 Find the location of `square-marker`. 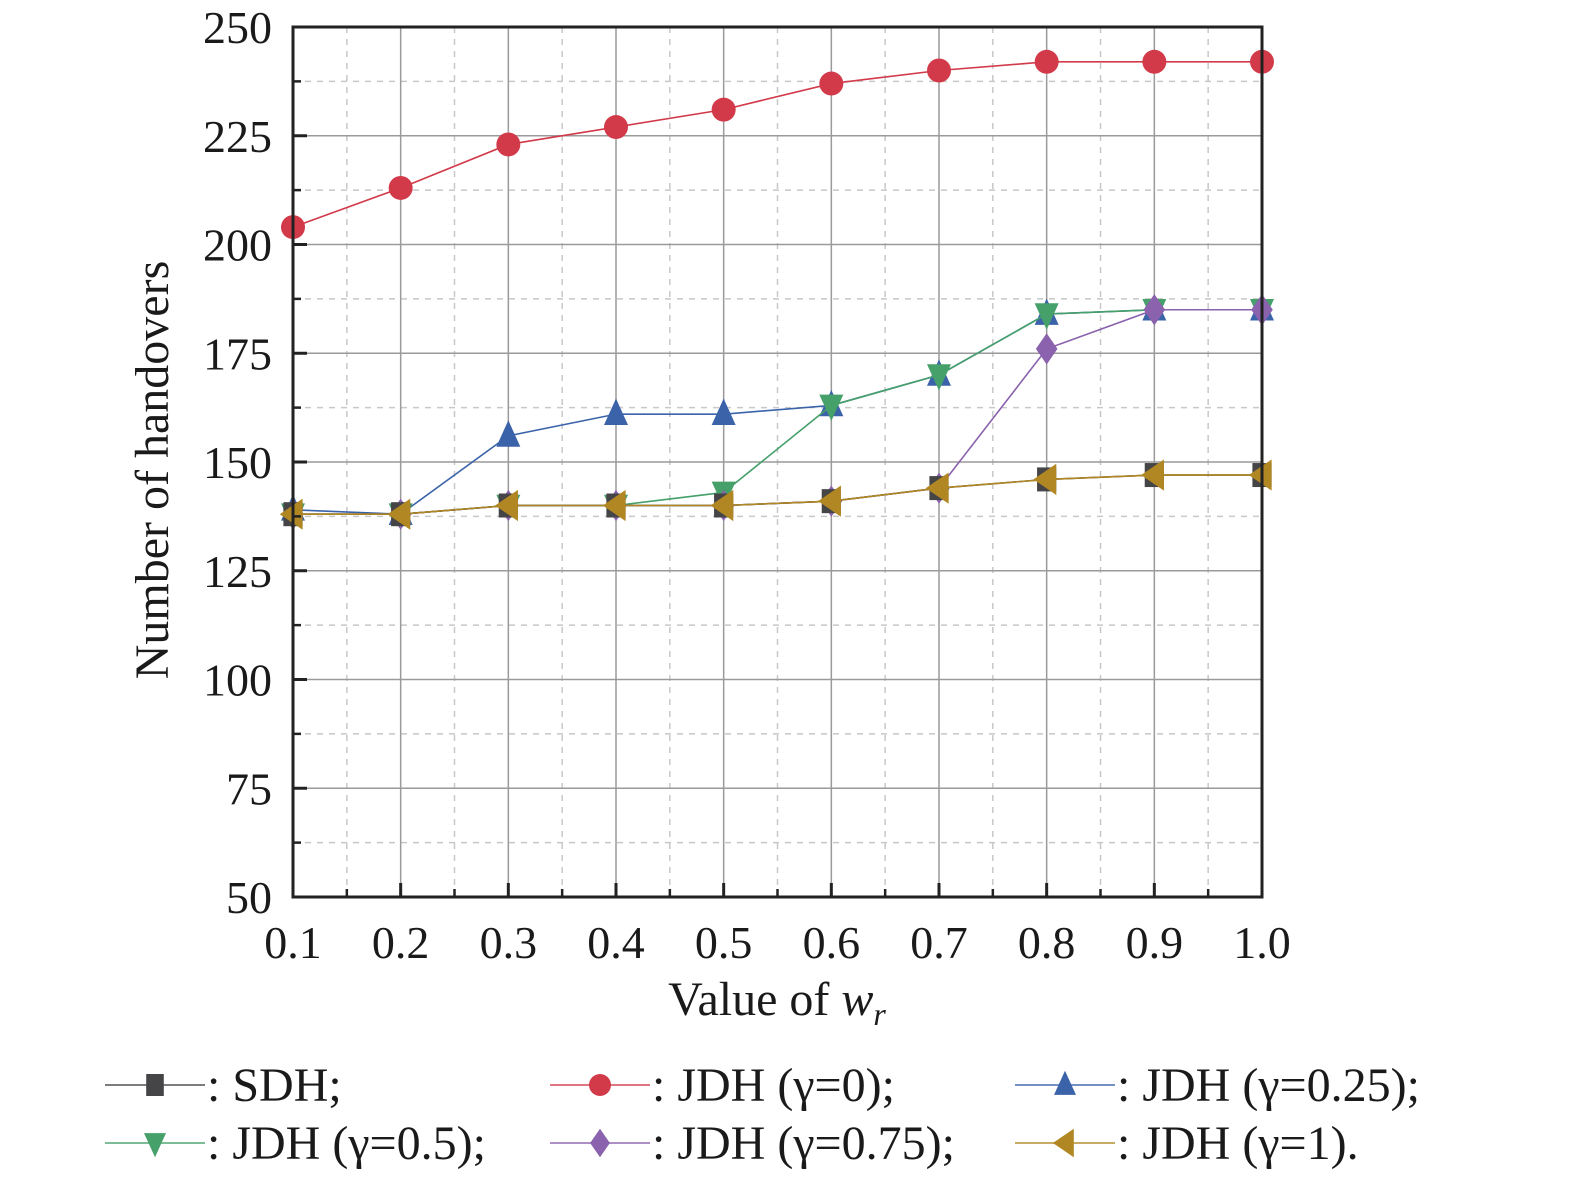

square-marker is located at coordinates (155, 1085).